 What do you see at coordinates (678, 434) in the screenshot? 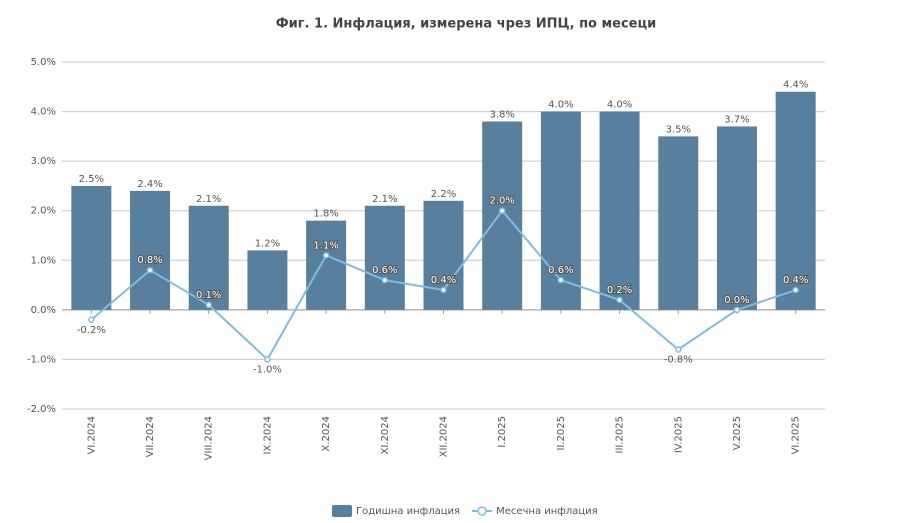
I see `x-tick-label: IV.2025` at bounding box center [678, 434].